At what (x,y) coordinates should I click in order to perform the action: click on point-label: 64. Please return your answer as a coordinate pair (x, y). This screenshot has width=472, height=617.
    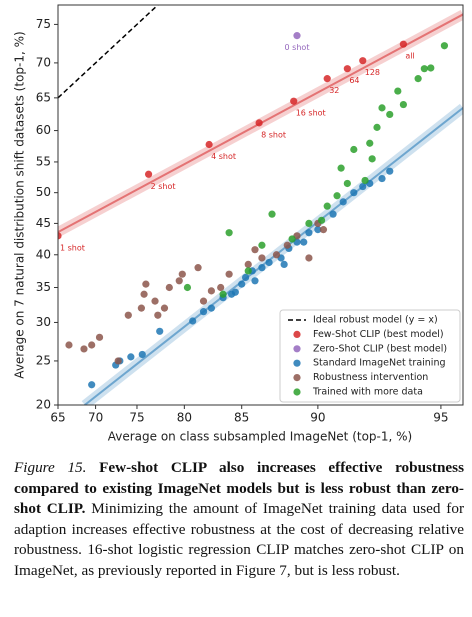
    Looking at the image, I should click on (354, 80).